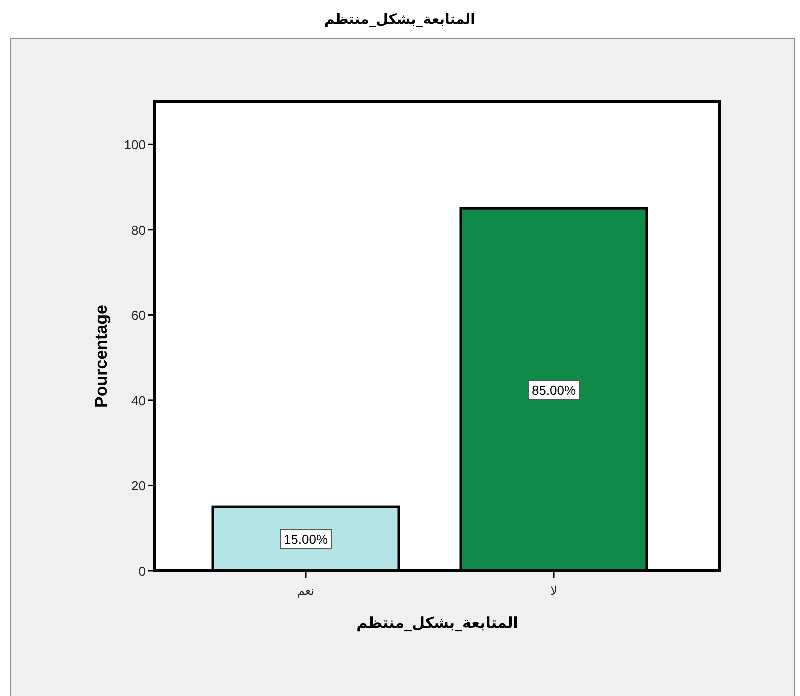 The image size is (800, 696). Describe the element at coordinates (139, 486) in the screenshot. I see `y-tick-label: 20` at that location.